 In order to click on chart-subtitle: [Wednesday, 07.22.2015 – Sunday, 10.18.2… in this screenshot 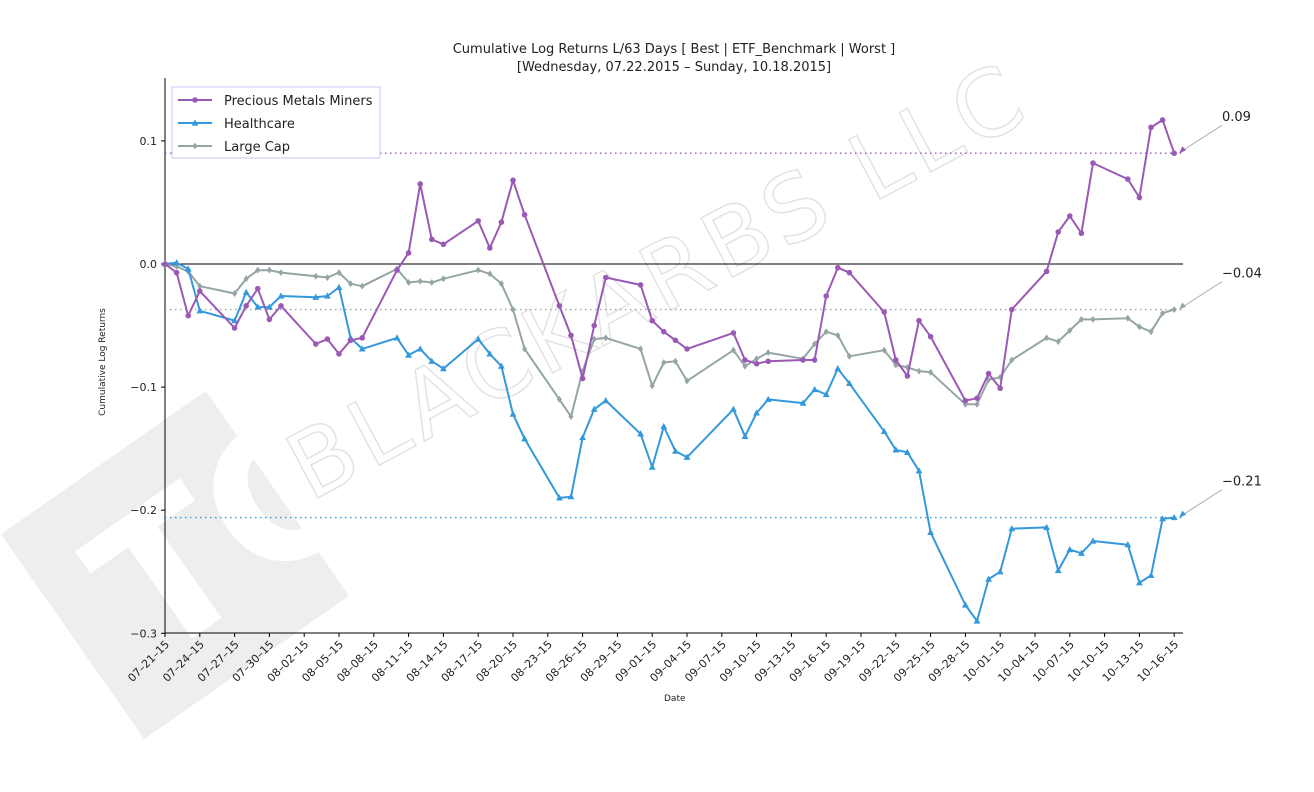, I will do `click(674, 67)`.